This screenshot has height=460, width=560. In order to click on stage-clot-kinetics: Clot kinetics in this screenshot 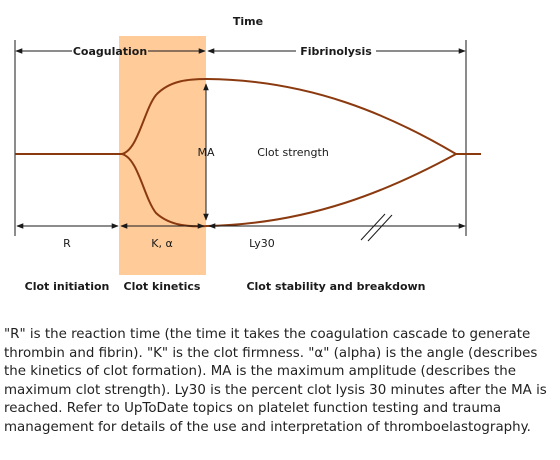, I will do `click(162, 286)`.